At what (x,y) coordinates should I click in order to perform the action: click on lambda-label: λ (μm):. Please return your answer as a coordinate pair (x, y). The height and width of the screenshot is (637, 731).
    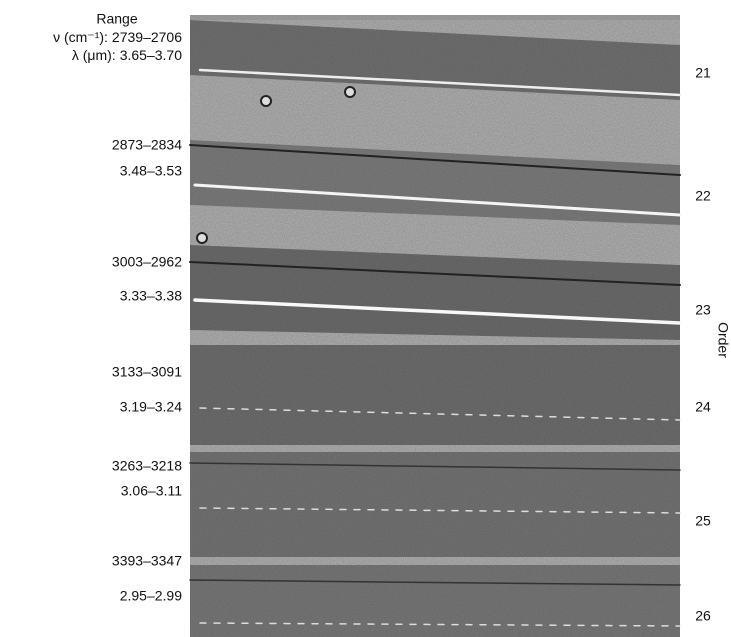
    Looking at the image, I should click on (94, 55).